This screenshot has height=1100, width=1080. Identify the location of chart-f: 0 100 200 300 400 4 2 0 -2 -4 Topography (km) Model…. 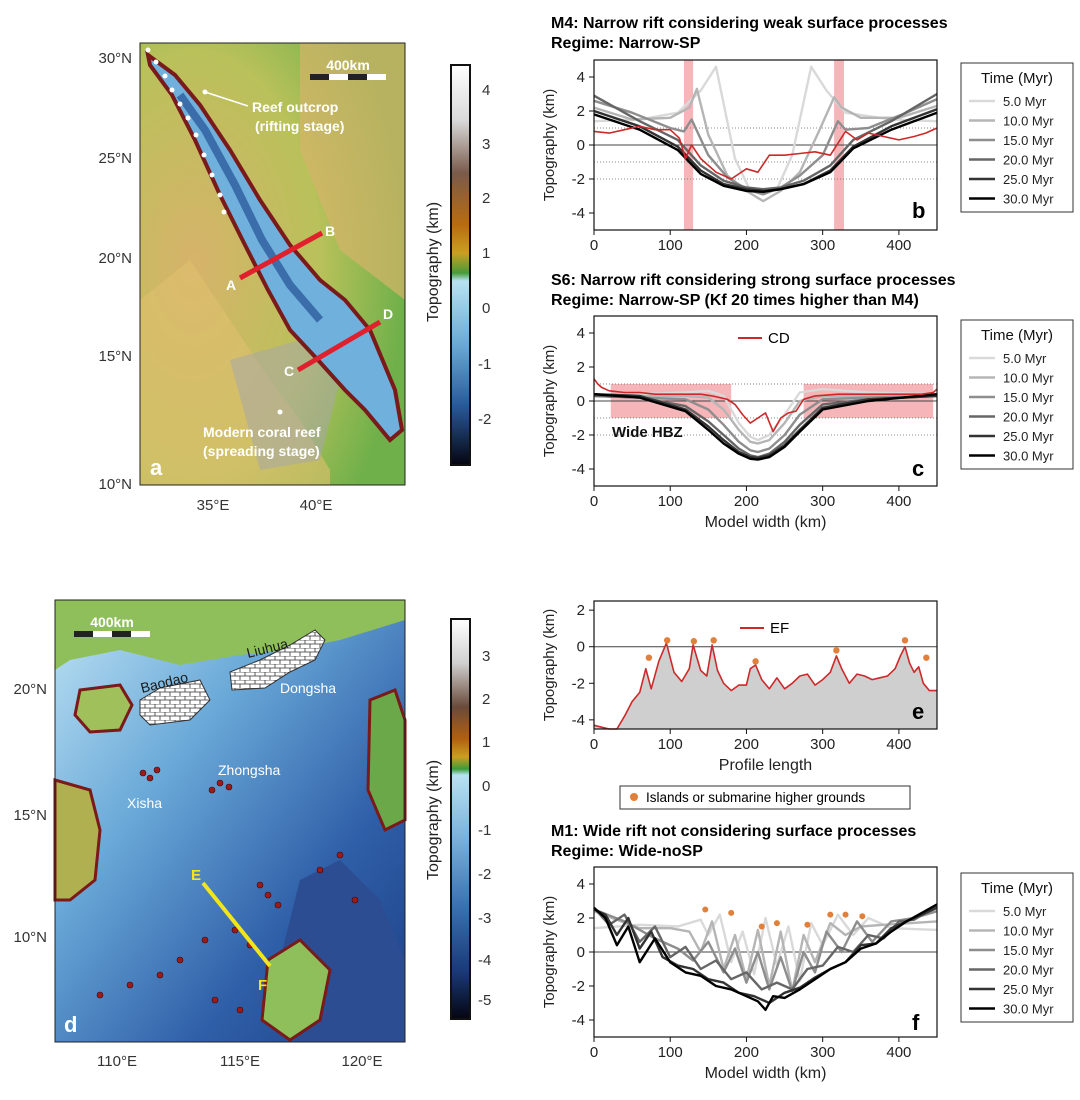
(739, 974).